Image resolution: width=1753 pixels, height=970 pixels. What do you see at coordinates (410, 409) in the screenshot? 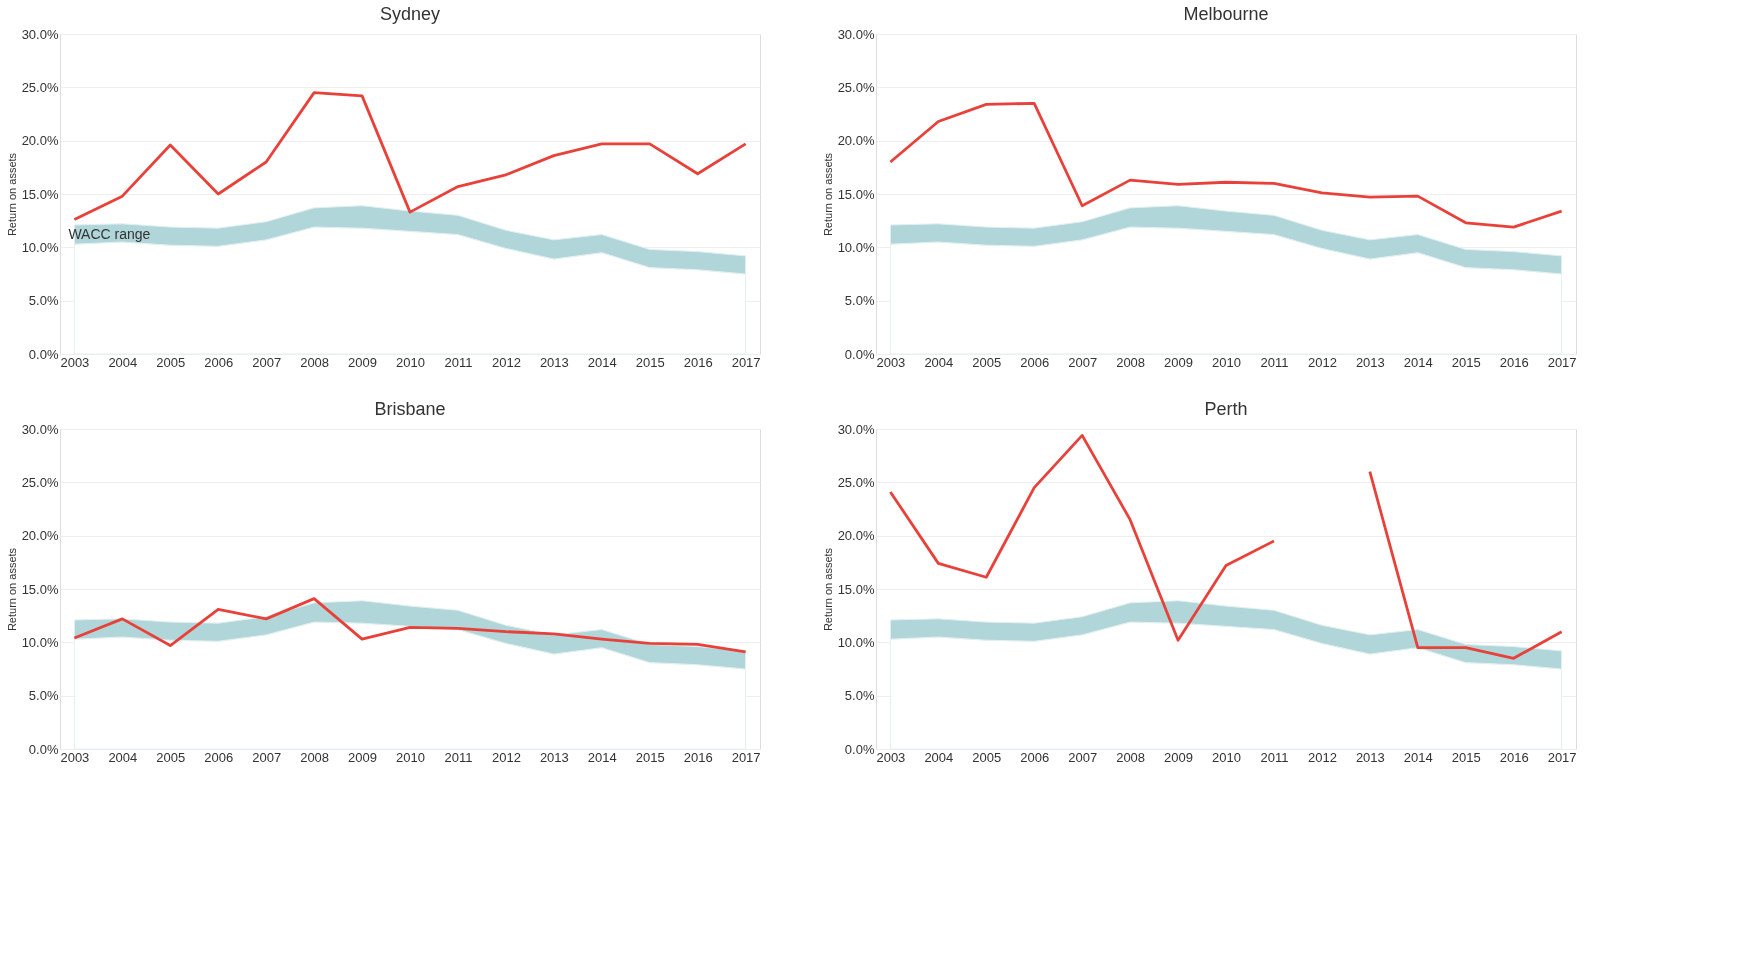
I see `chart-title: Brisbane` at bounding box center [410, 409].